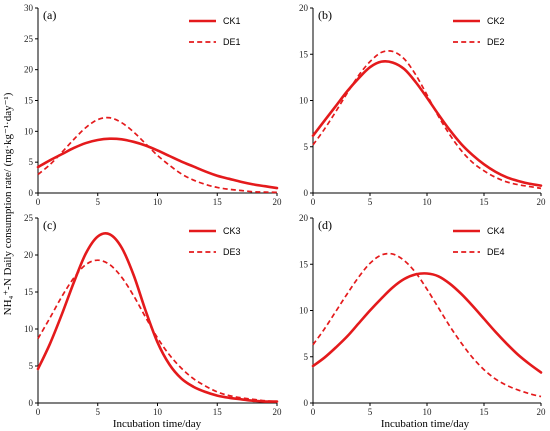  What do you see at coordinates (49, 15) in the screenshot?
I see `panel-label: (a)` at bounding box center [49, 15].